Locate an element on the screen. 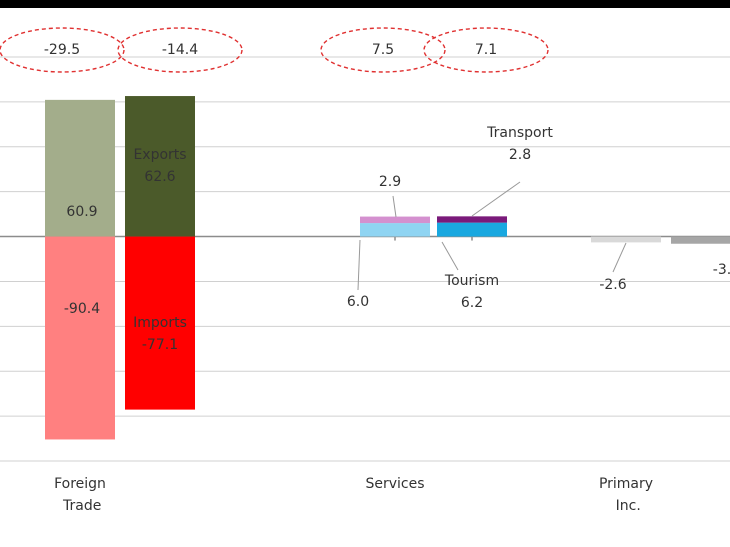 This screenshot has height=547, width=730. segment-name: Imports is located at coordinates (160, 323).